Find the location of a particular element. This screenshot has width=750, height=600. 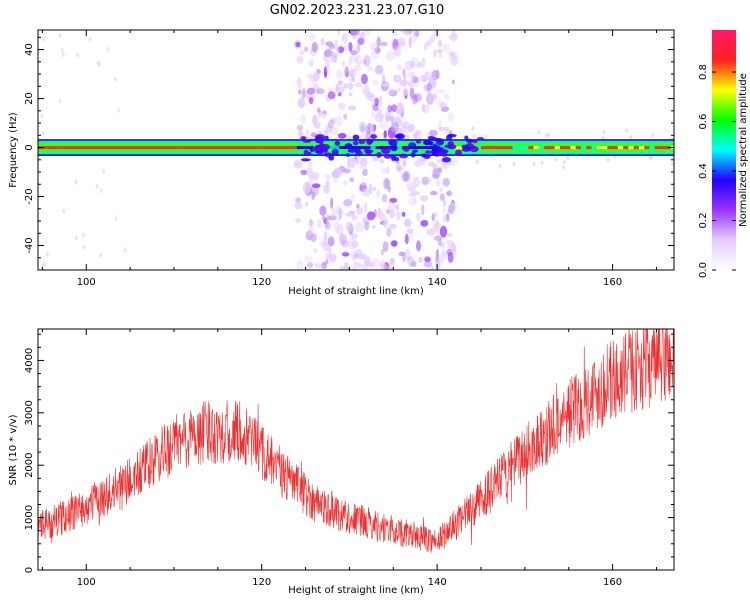

colorbar-tick-label: 0.8 is located at coordinates (703, 72).